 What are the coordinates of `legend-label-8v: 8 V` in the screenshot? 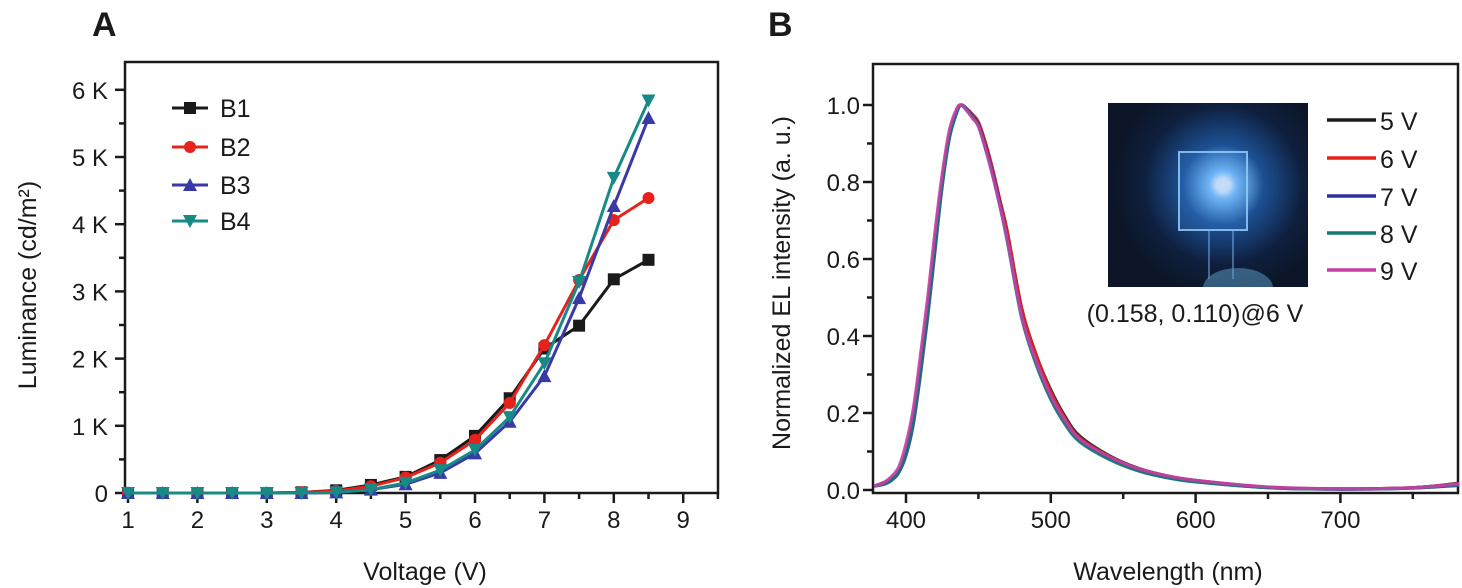 It's located at (1399, 235).